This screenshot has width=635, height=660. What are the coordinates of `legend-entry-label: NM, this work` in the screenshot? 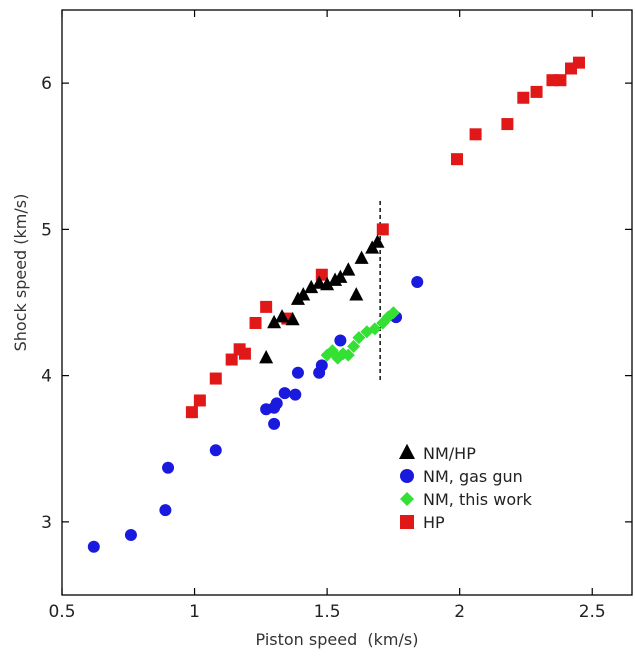 It's located at (478, 499).